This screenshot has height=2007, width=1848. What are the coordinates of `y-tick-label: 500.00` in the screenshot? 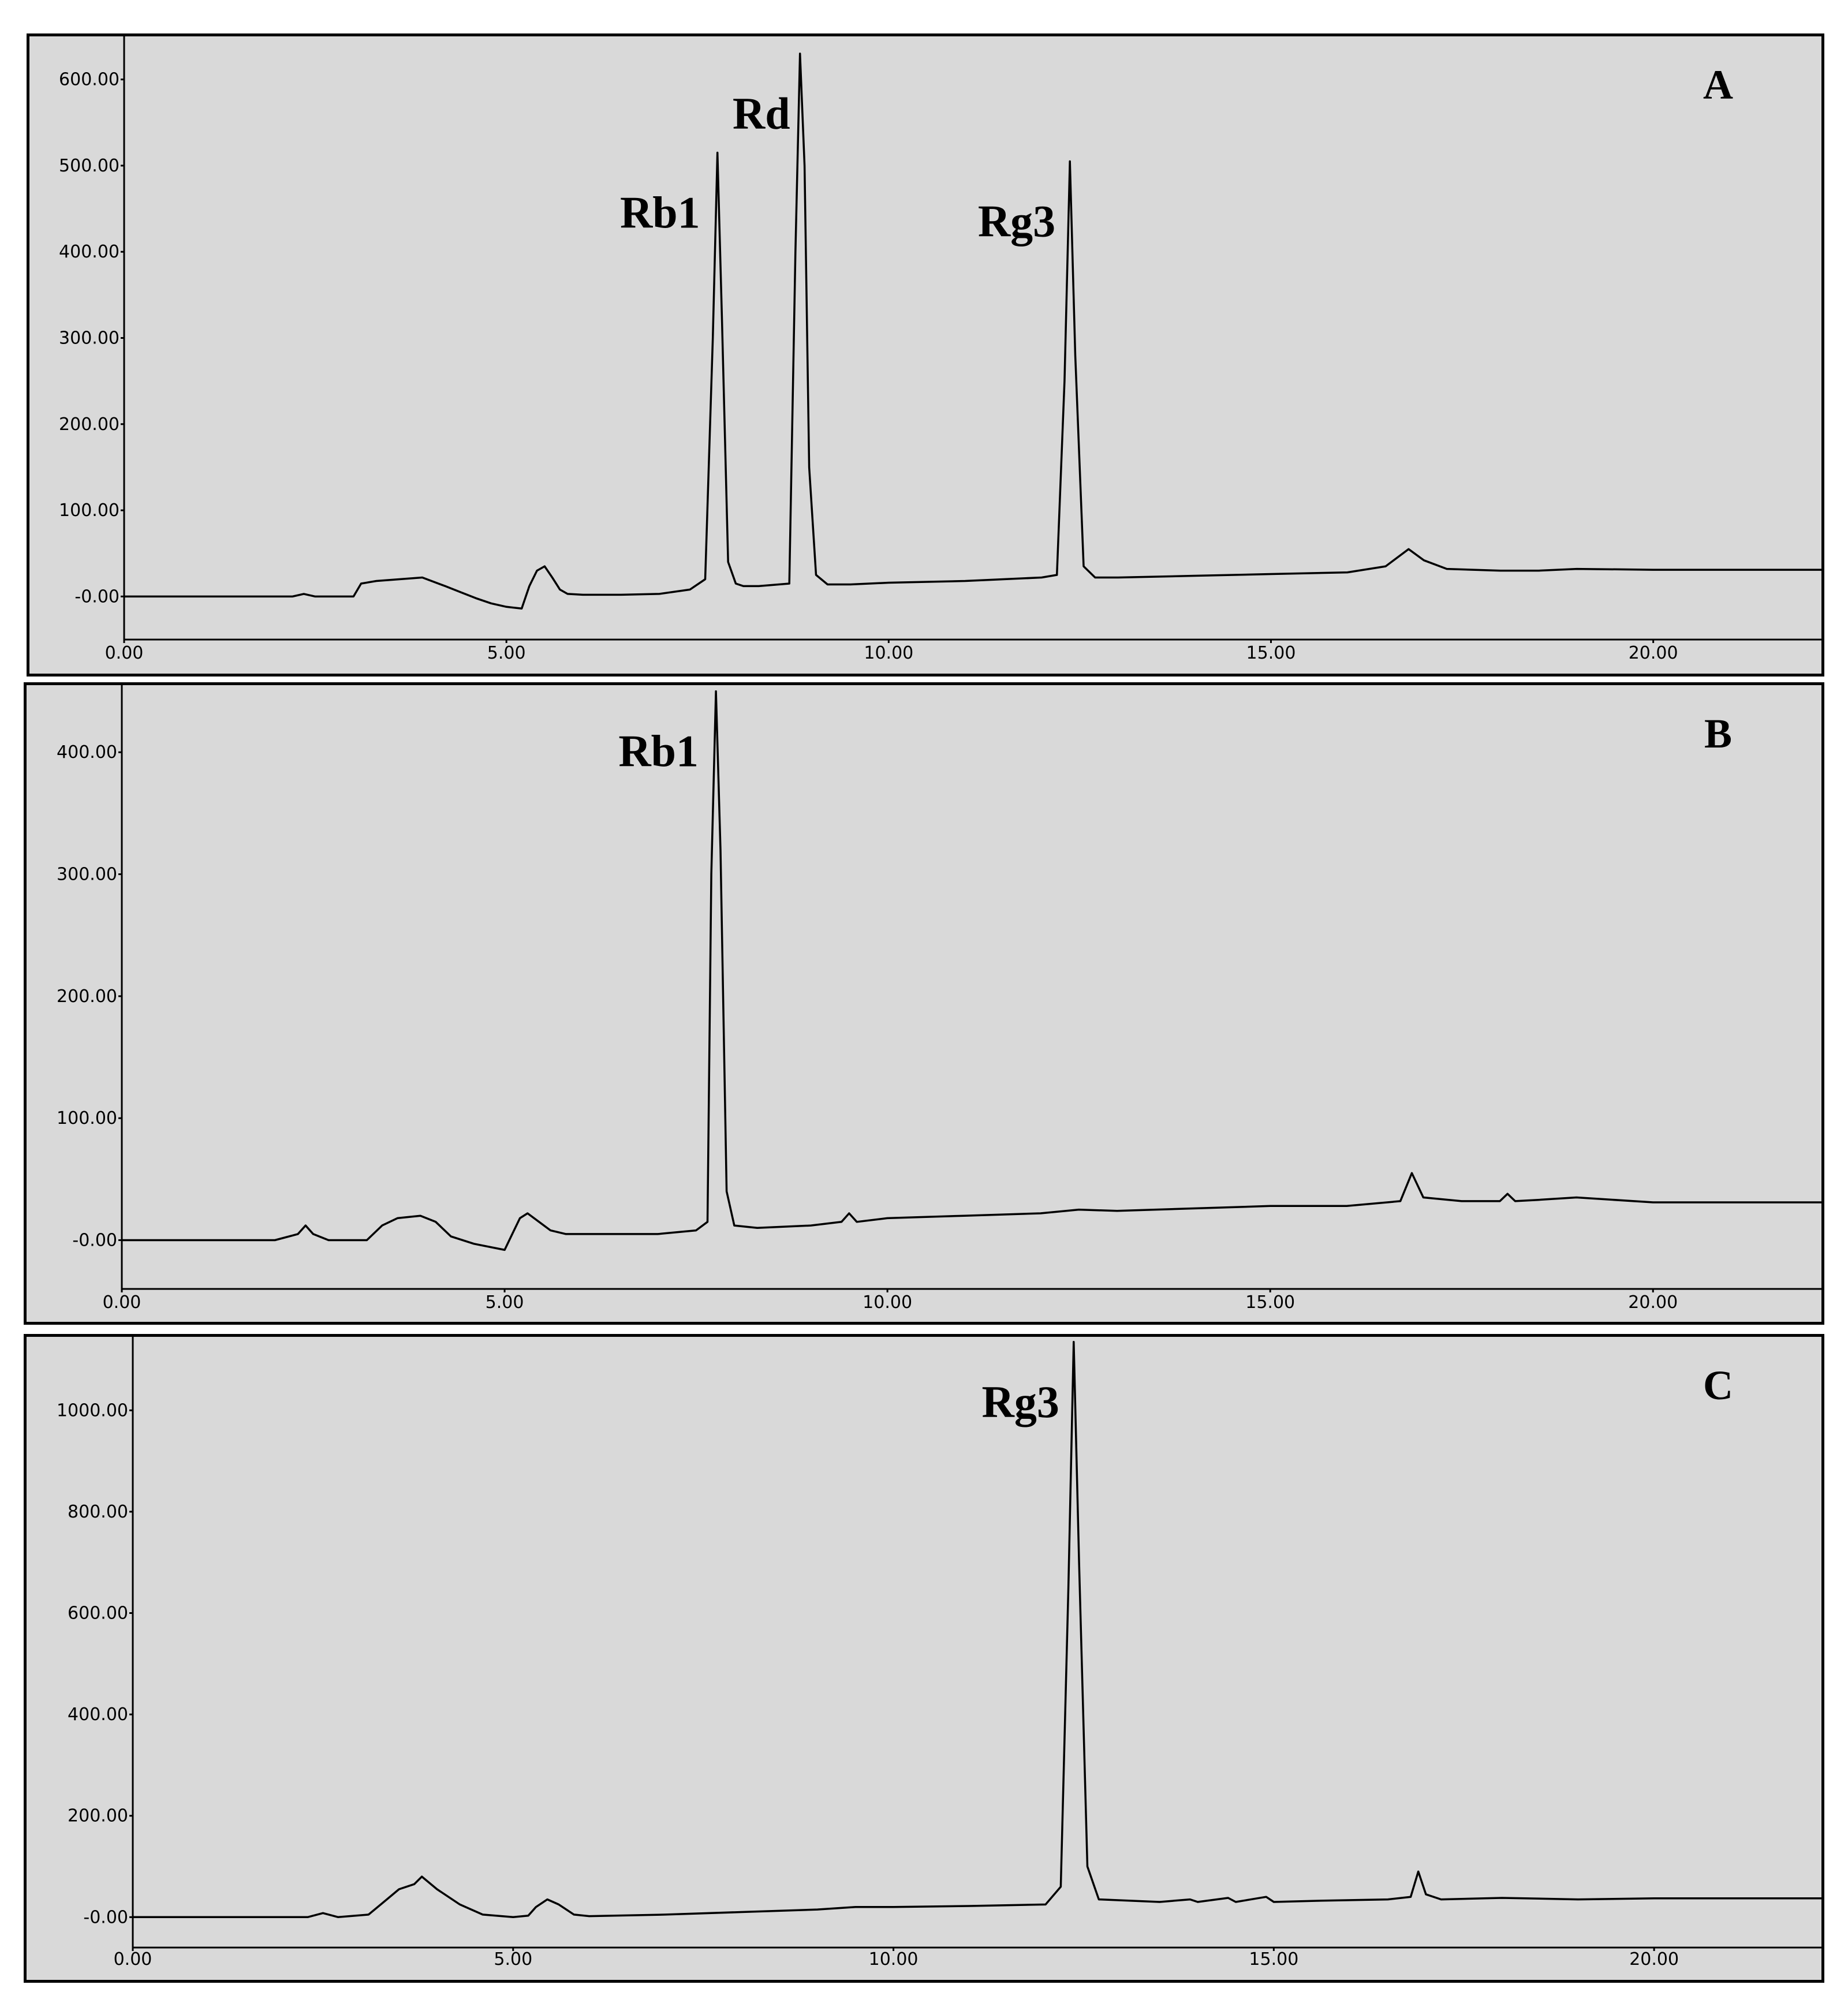 It's located at (89, 166).